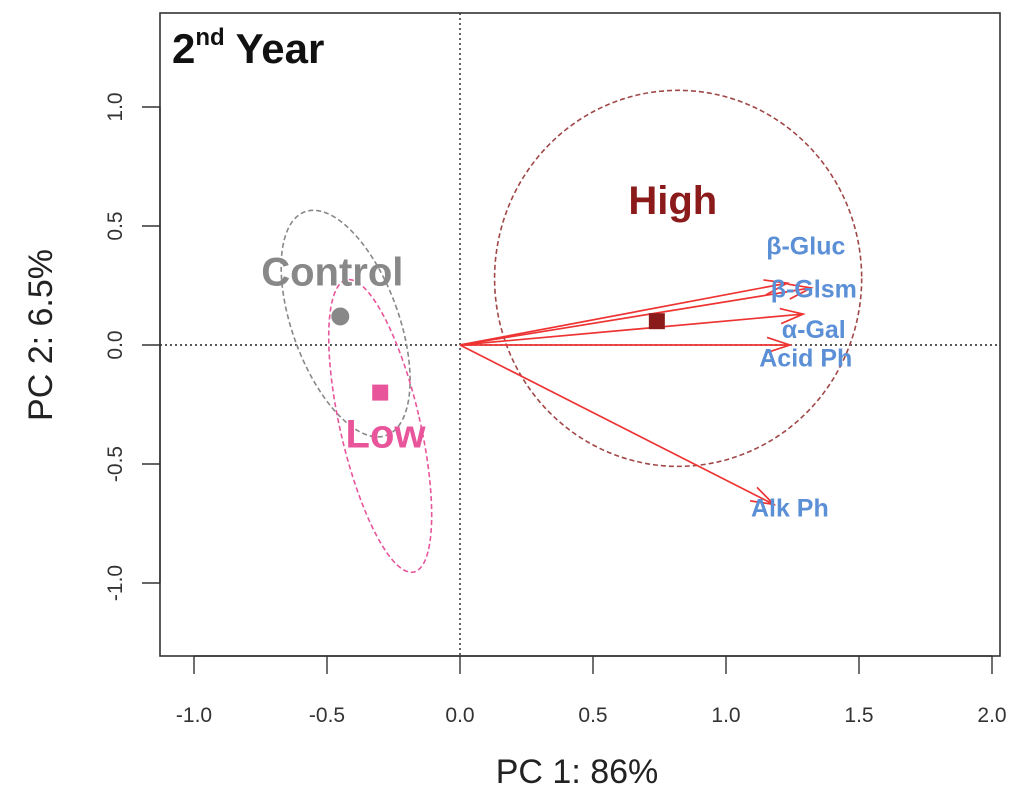 The image size is (1024, 796). Describe the element at coordinates (814, 289) in the screenshot. I see `loading-label-glsm: β-Glsm` at that location.